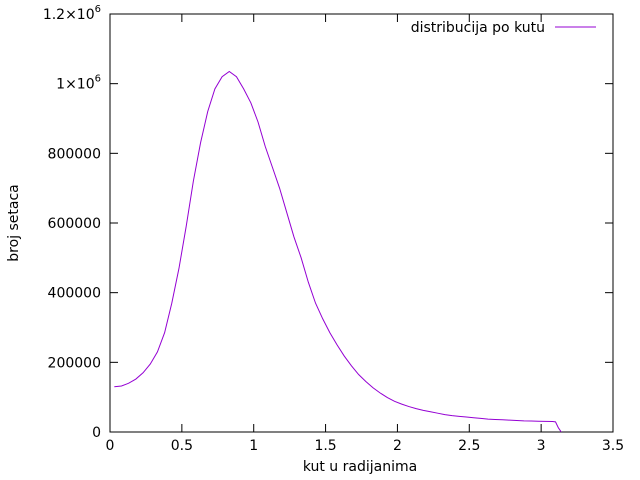 Image resolution: width=640 pixels, height=480 pixels. I want to click on legend: distribucija po kutu, so click(503, 28).